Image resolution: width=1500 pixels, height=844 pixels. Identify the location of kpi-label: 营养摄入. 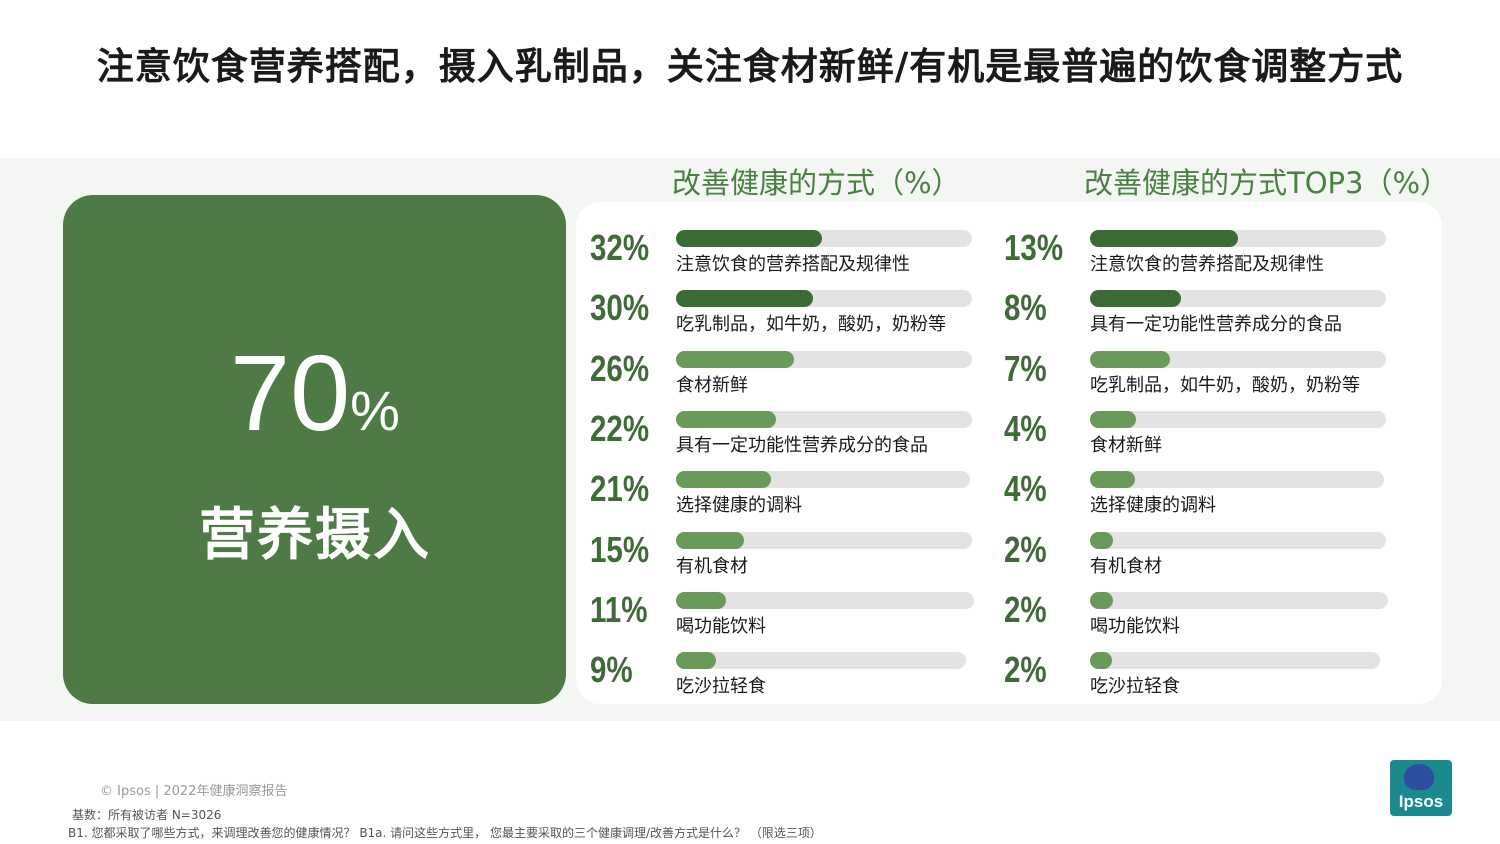
(315, 535).